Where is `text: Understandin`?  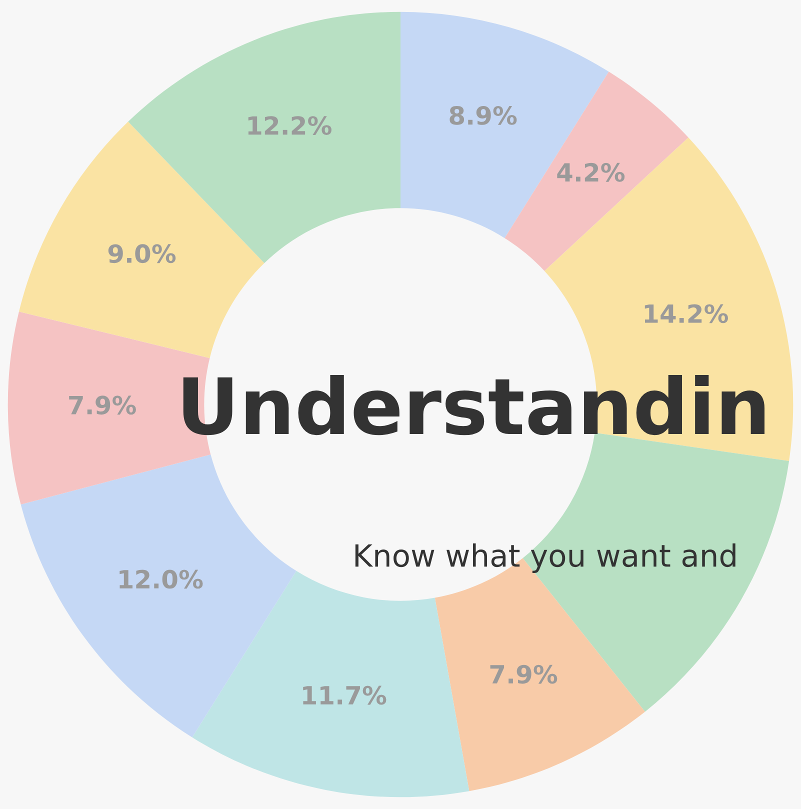 text: Understandin is located at coordinates (473, 405).